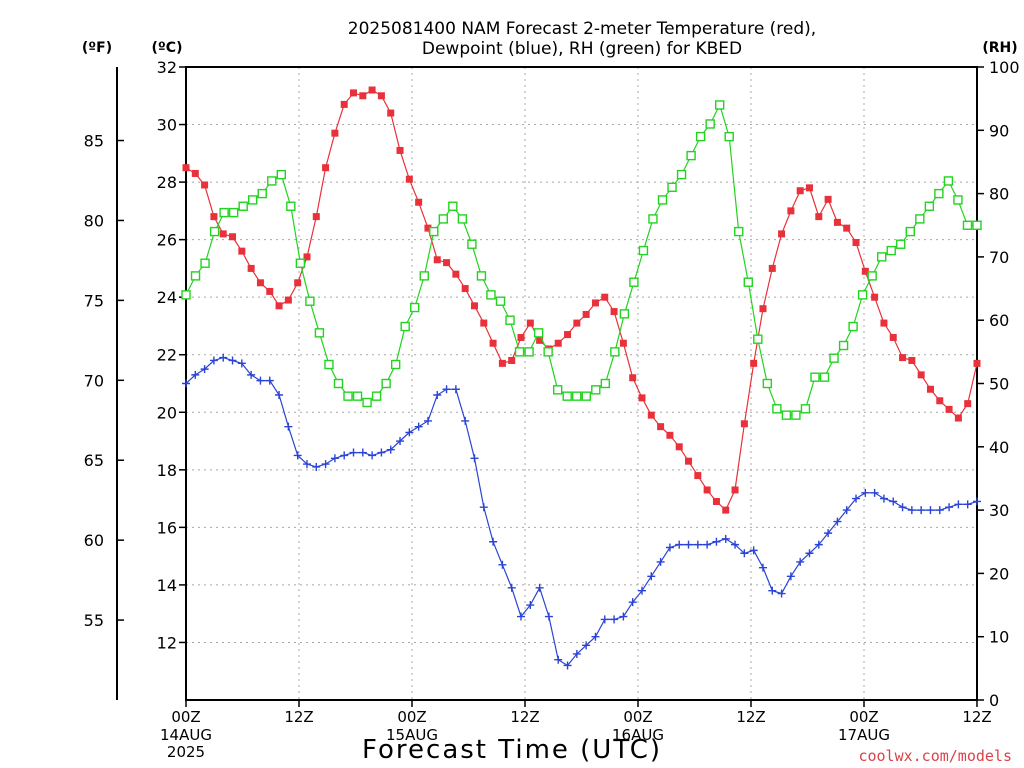 The width and height of the screenshot is (1024, 768). Describe the element at coordinates (94, 300) in the screenshot. I see `fahrenheit-tick-label: 75` at that location.